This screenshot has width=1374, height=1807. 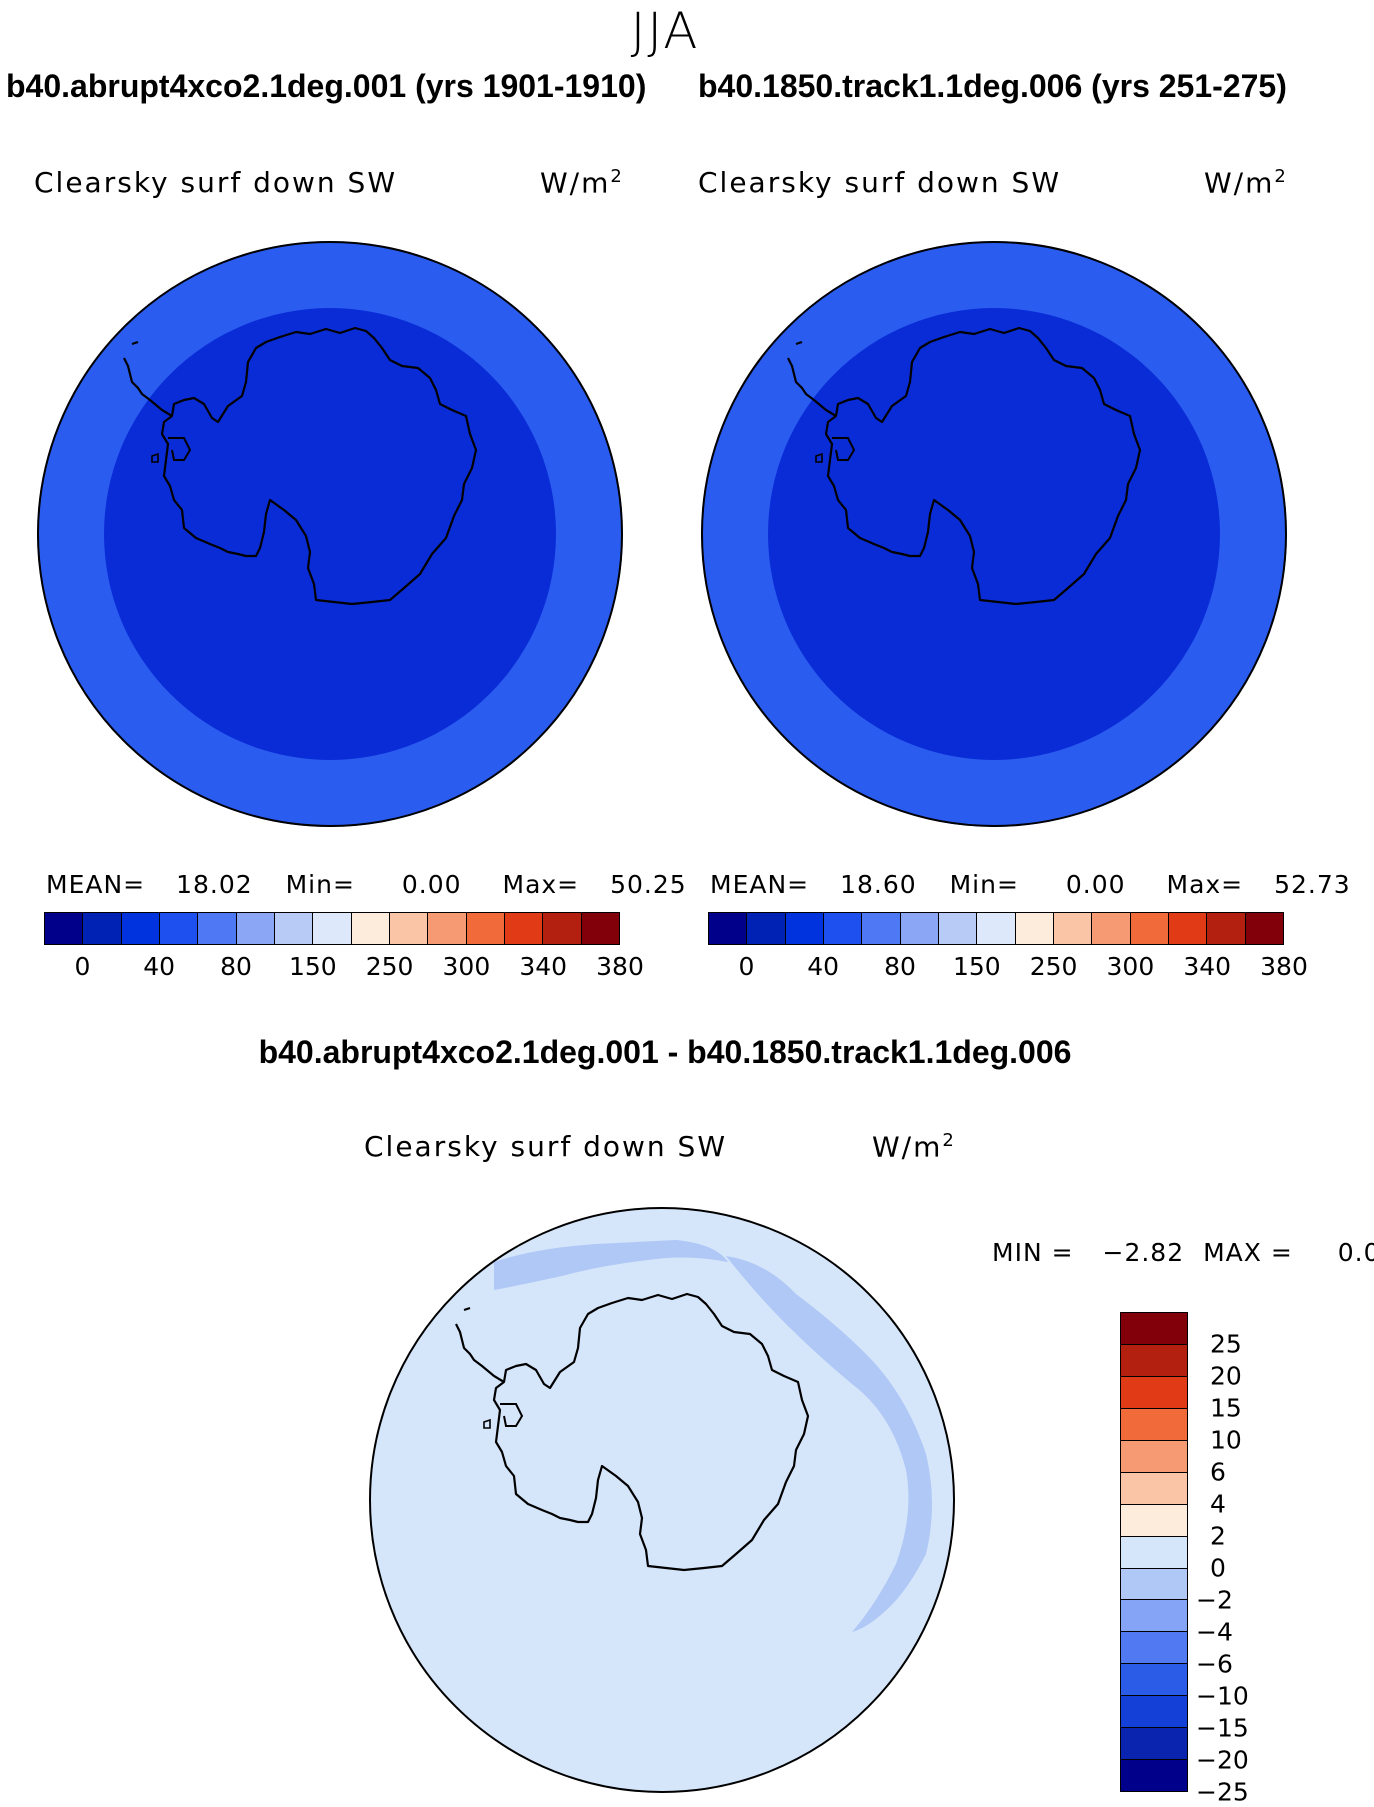 What do you see at coordinates (1355, 1252) in the screenshot?
I see `difference-max-value: 0.00` at bounding box center [1355, 1252].